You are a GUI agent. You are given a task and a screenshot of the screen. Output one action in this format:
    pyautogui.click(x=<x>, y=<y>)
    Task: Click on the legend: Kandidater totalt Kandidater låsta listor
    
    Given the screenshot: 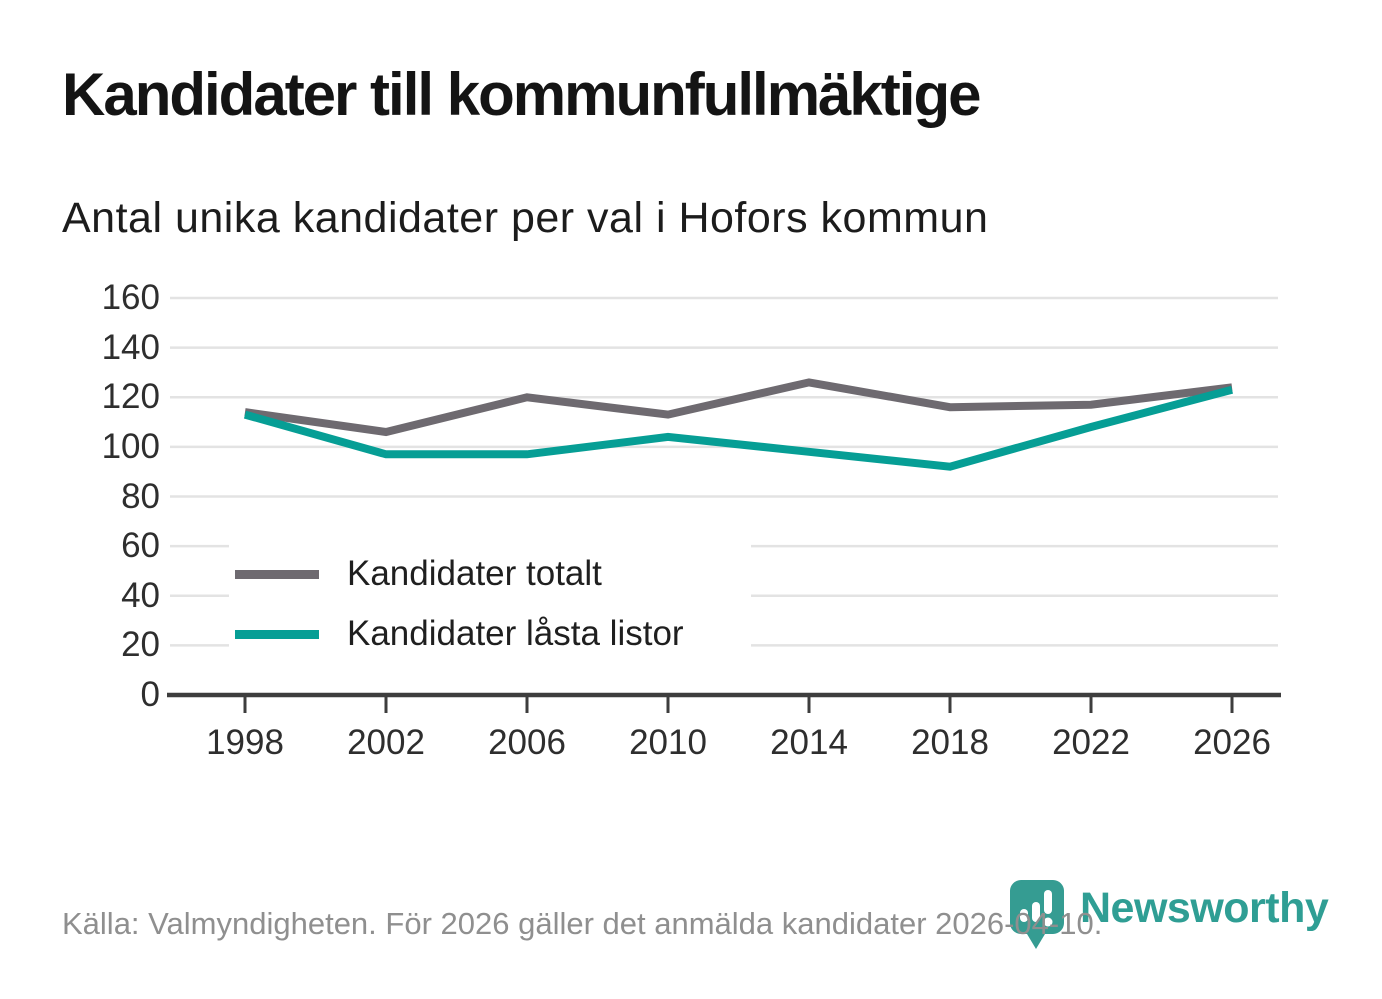 What is the action you would take?
    pyautogui.click(x=490, y=604)
    